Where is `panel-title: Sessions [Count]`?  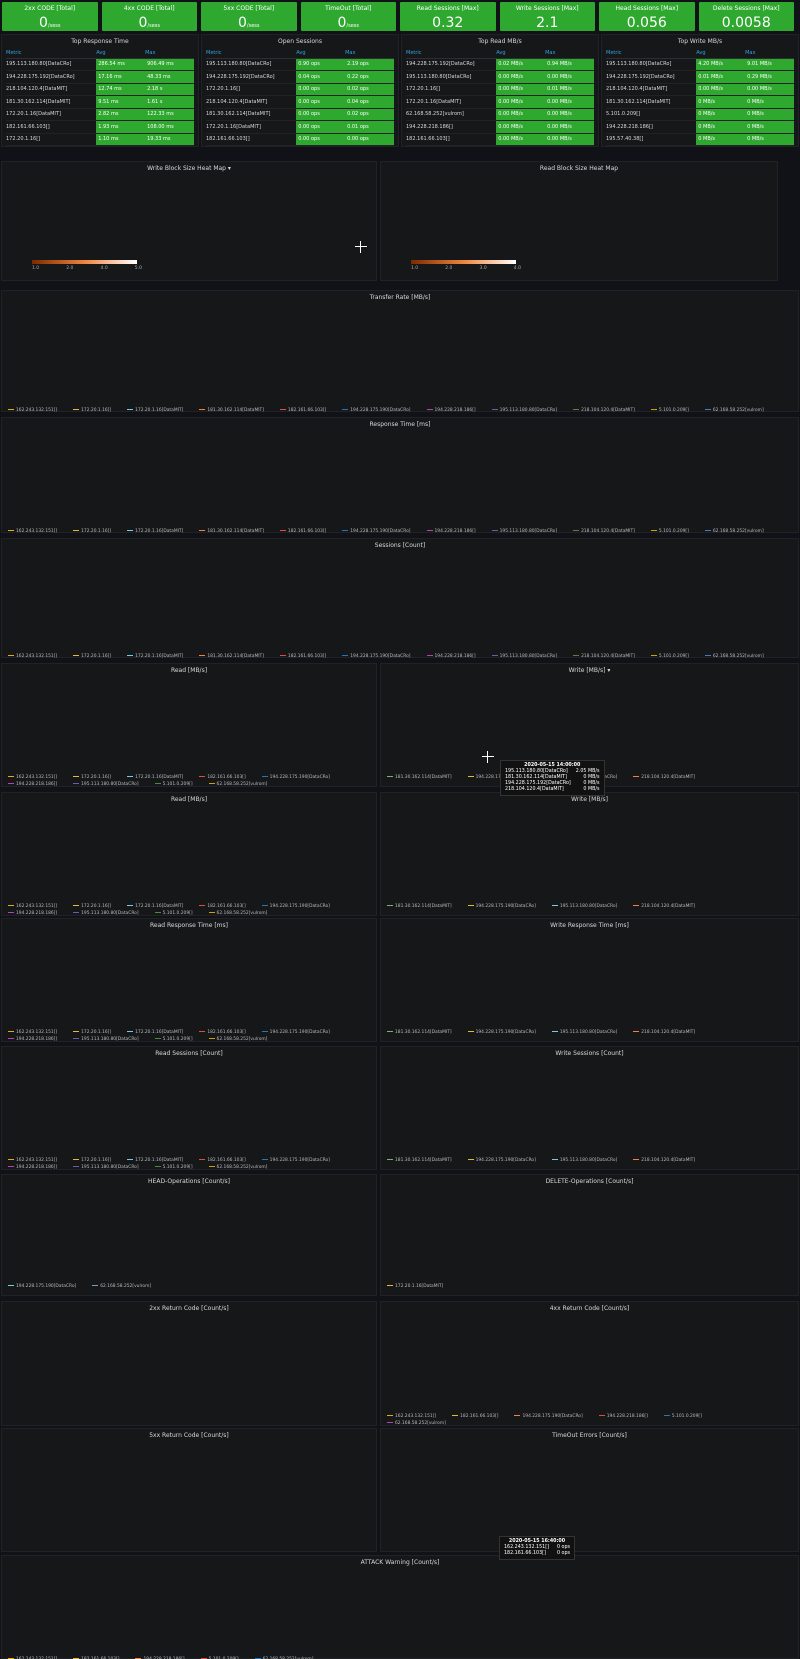 panel-title: Sessions [Count] is located at coordinates (400, 545).